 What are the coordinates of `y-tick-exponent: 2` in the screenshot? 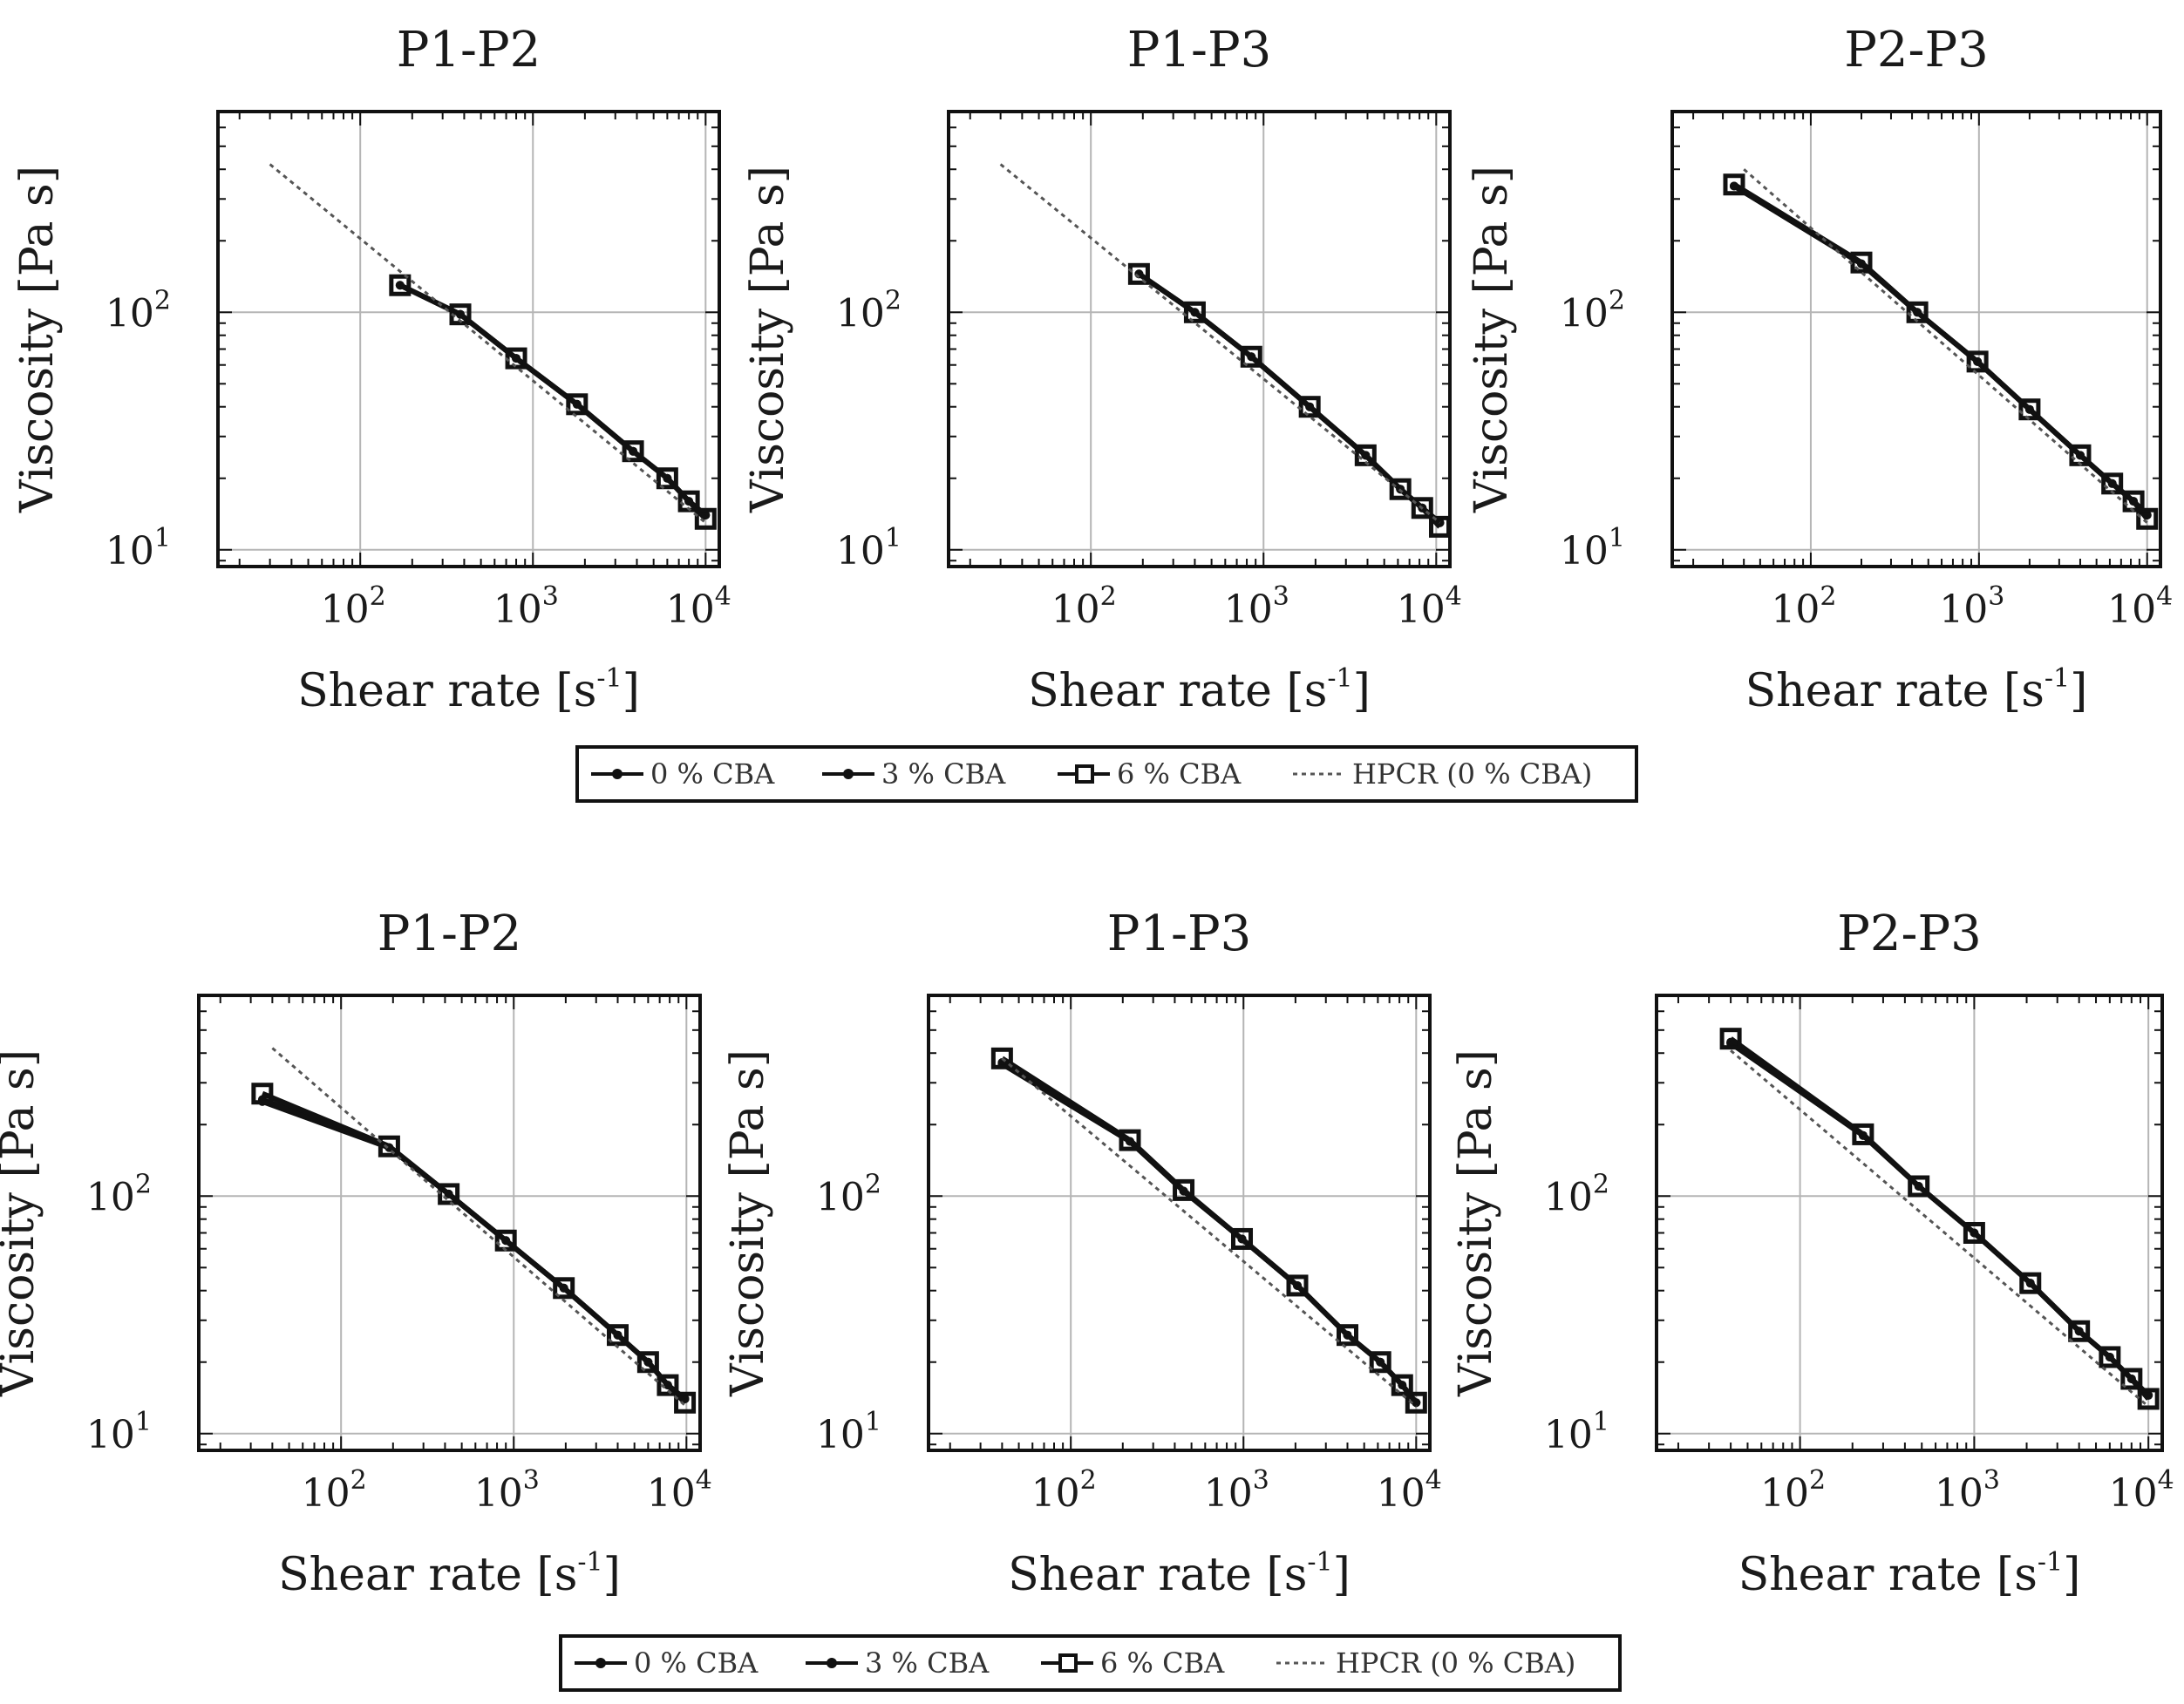 It's located at (873, 1184).